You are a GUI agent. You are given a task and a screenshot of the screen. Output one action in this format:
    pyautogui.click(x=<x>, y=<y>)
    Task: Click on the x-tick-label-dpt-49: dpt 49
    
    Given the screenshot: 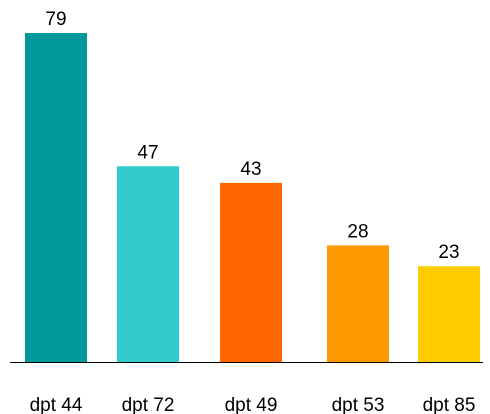 What is the action you would take?
    pyautogui.click(x=251, y=404)
    